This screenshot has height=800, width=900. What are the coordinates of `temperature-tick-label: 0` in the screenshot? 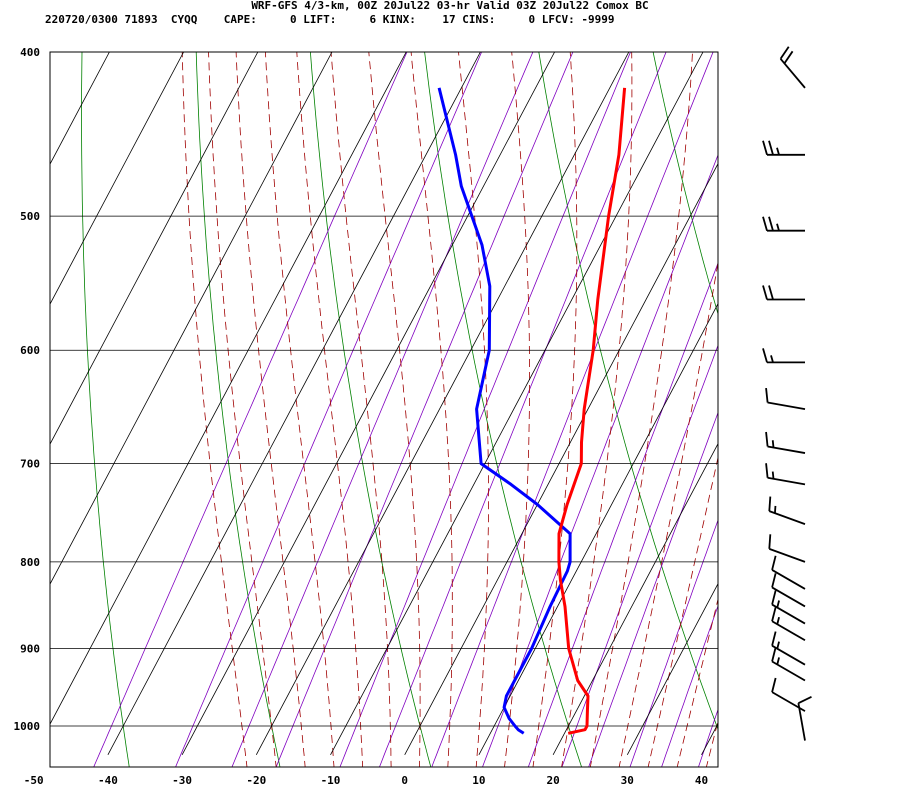 It's located at (404, 780).